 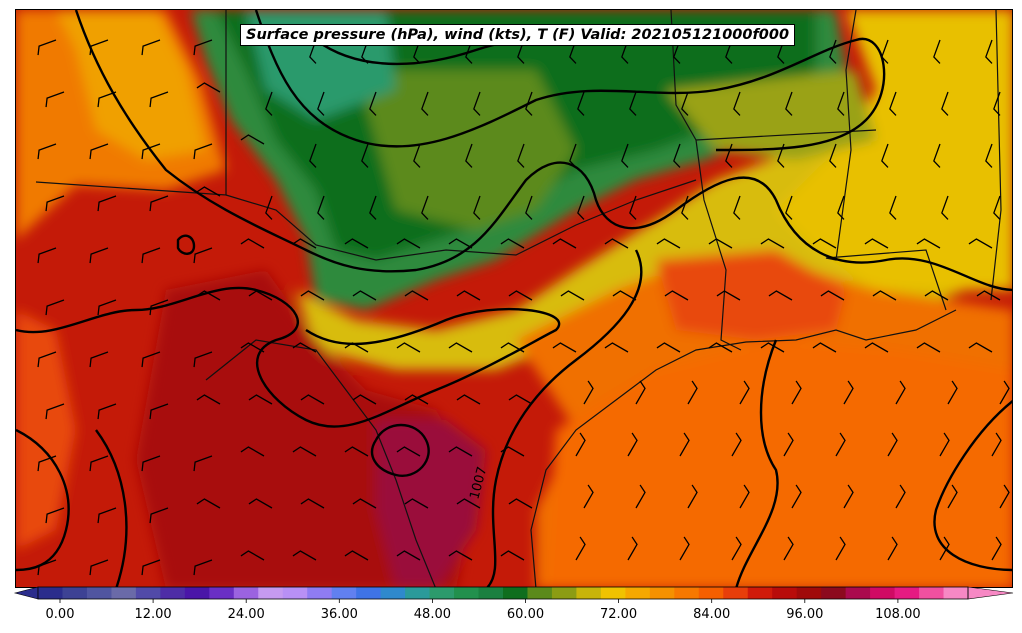 I want to click on colorbar-outline, so click(x=503, y=593).